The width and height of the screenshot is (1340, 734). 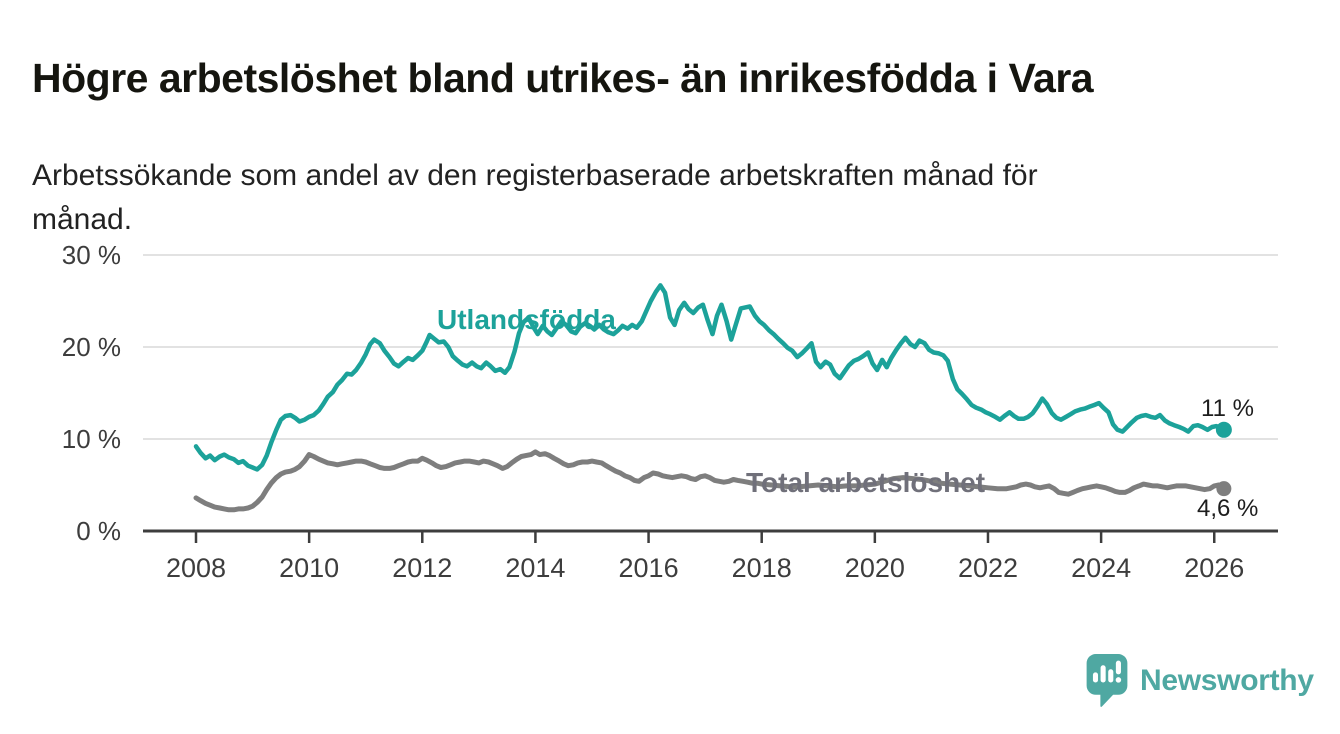 I want to click on y-tick-label: 30 %, so click(x=91, y=255).